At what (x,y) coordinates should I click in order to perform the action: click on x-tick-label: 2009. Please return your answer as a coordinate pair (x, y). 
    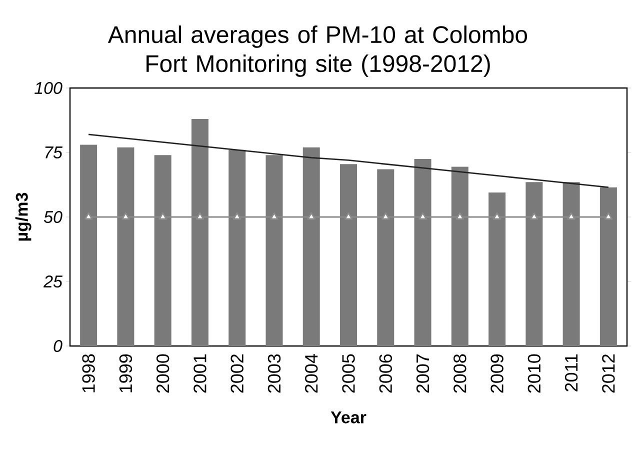
    Looking at the image, I should click on (497, 373).